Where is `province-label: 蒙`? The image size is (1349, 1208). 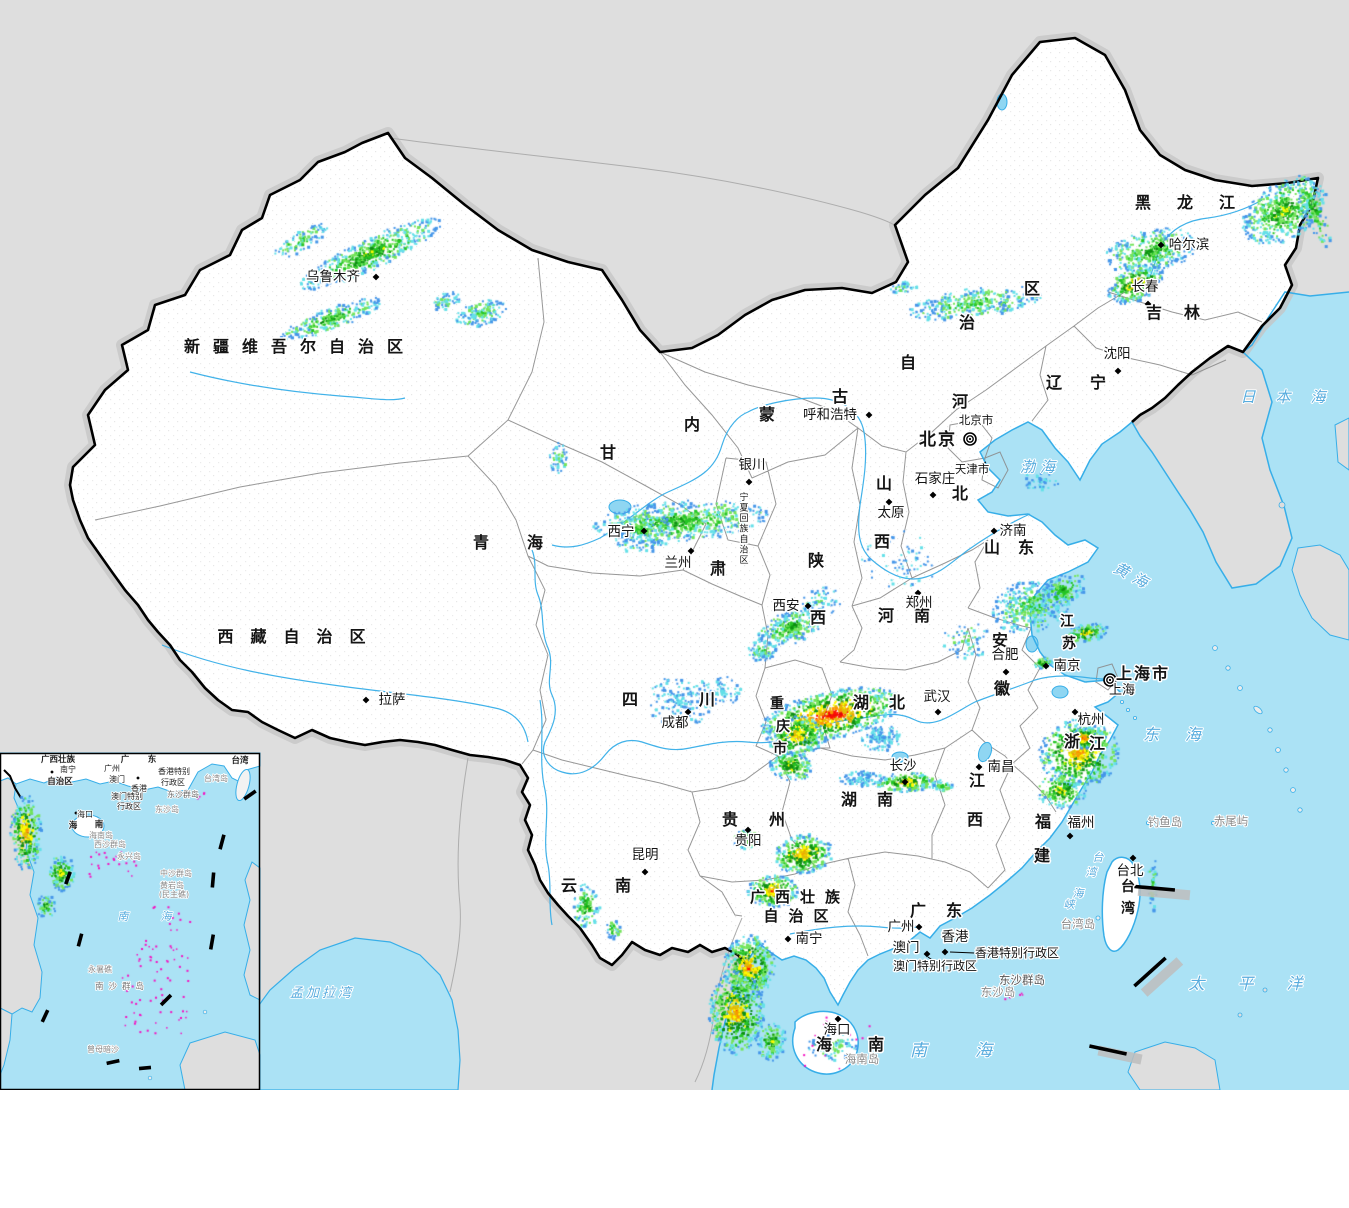
province-label: 蒙 is located at coordinates (767, 414).